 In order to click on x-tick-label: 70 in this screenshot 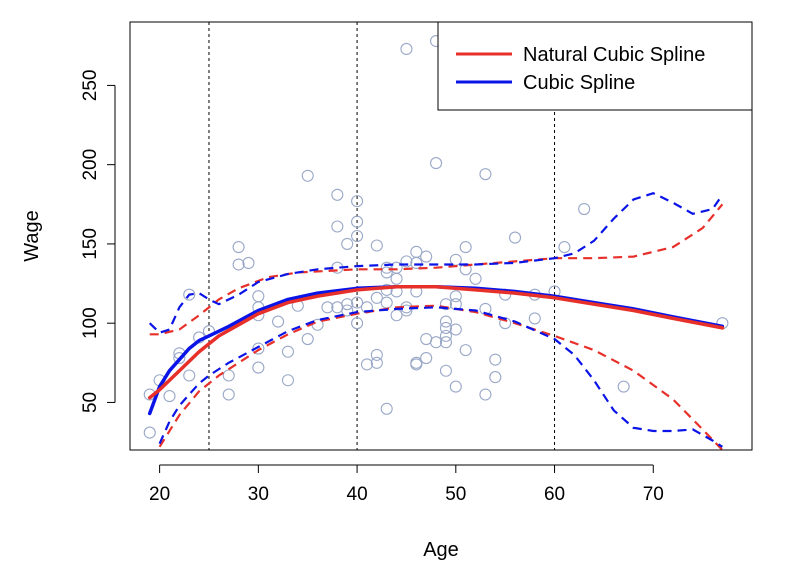, I will do `click(653, 494)`.